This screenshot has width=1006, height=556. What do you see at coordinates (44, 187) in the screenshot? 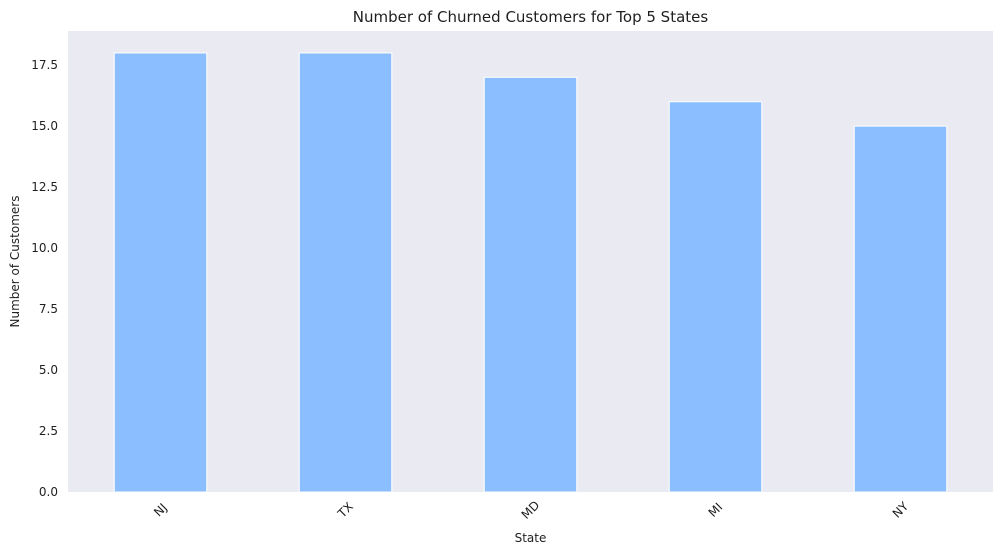
I see `y-tick-label: 12.5` at bounding box center [44, 187].